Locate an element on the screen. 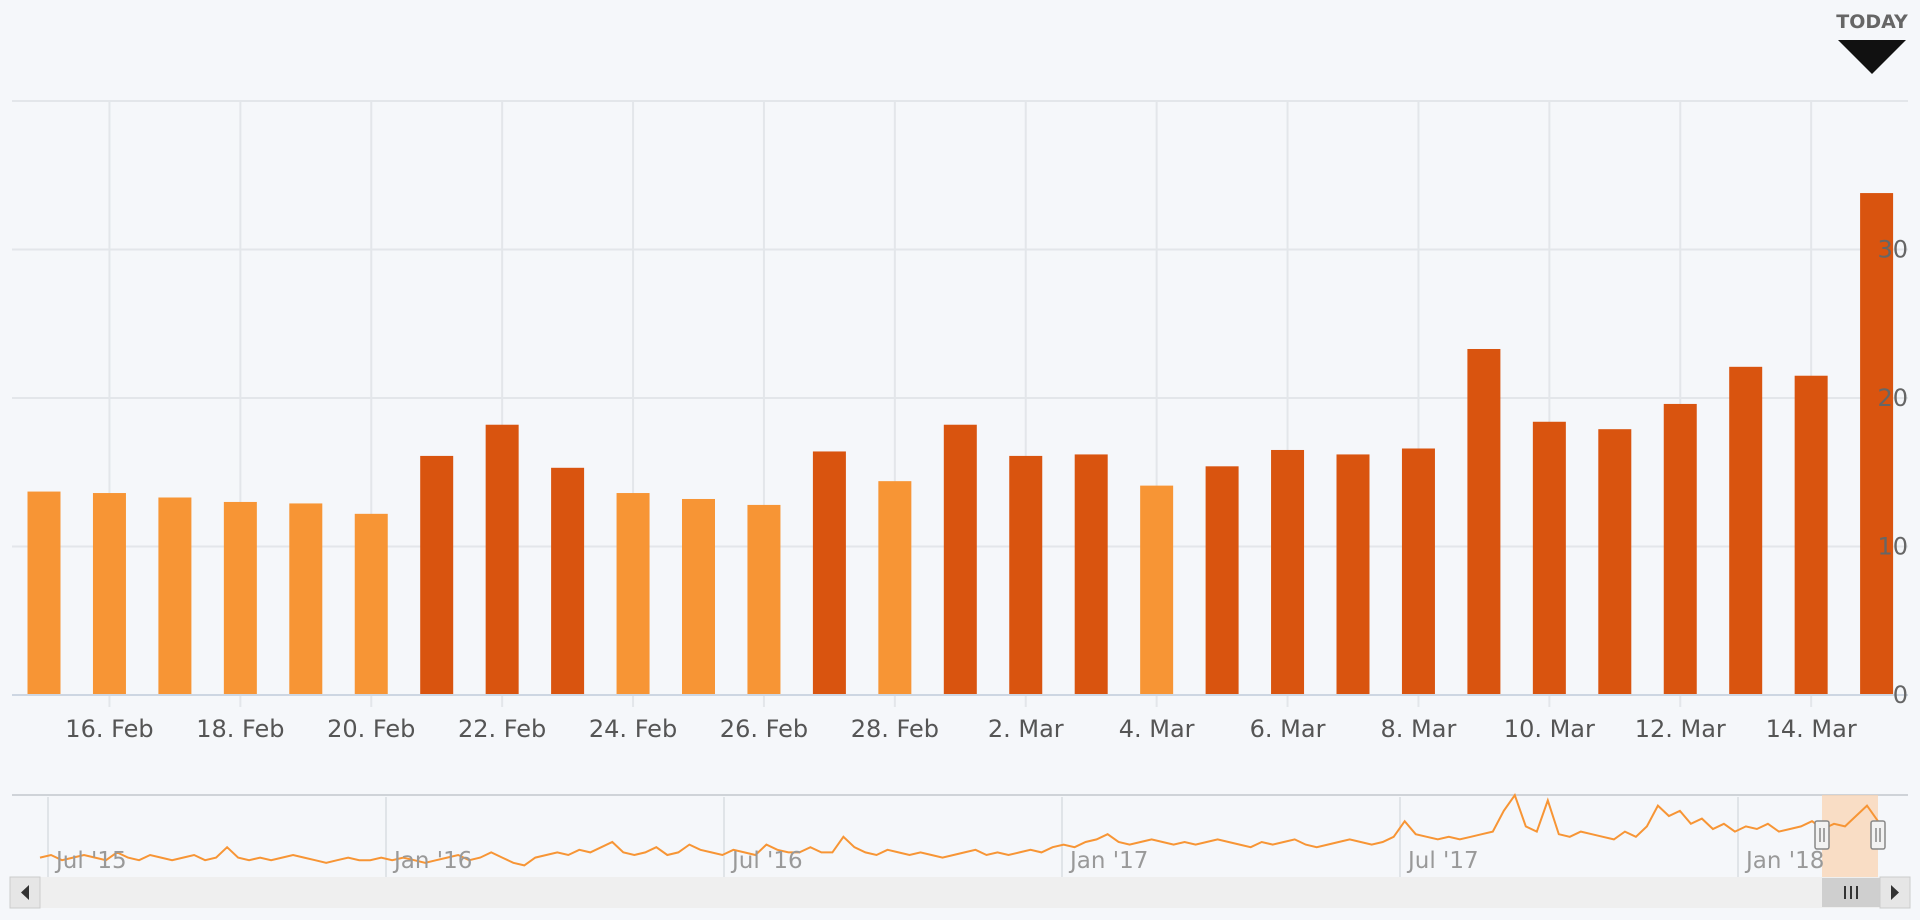  bar-20-feb is located at coordinates (371, 604).